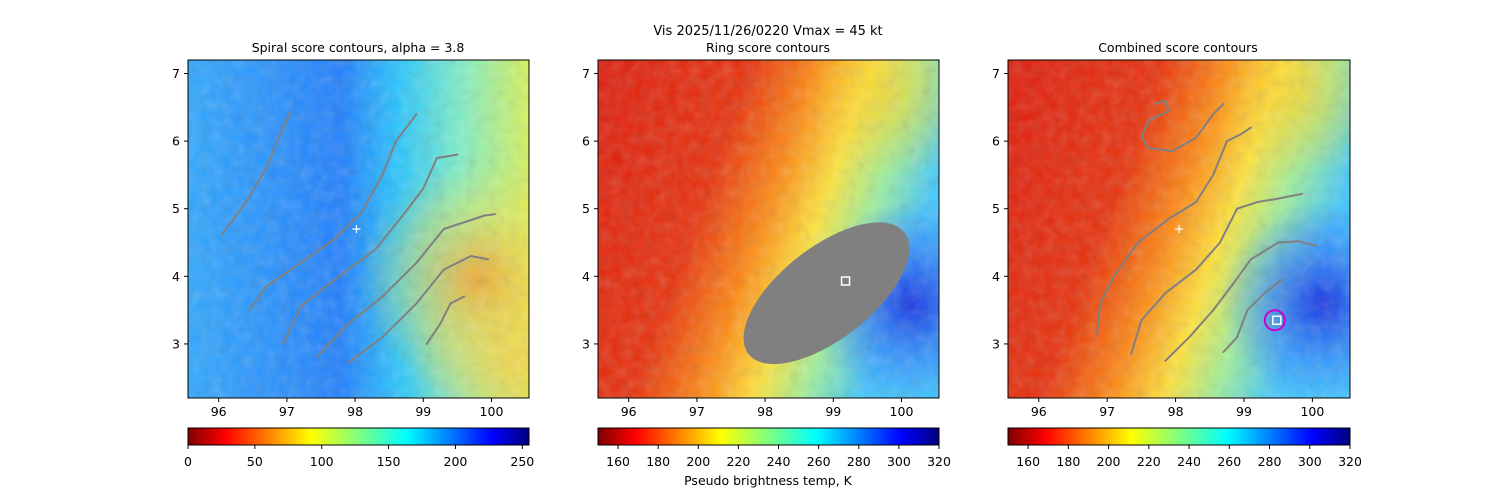  Describe the element at coordinates (826, 293) in the screenshot. I see `ring-score-region` at that location.